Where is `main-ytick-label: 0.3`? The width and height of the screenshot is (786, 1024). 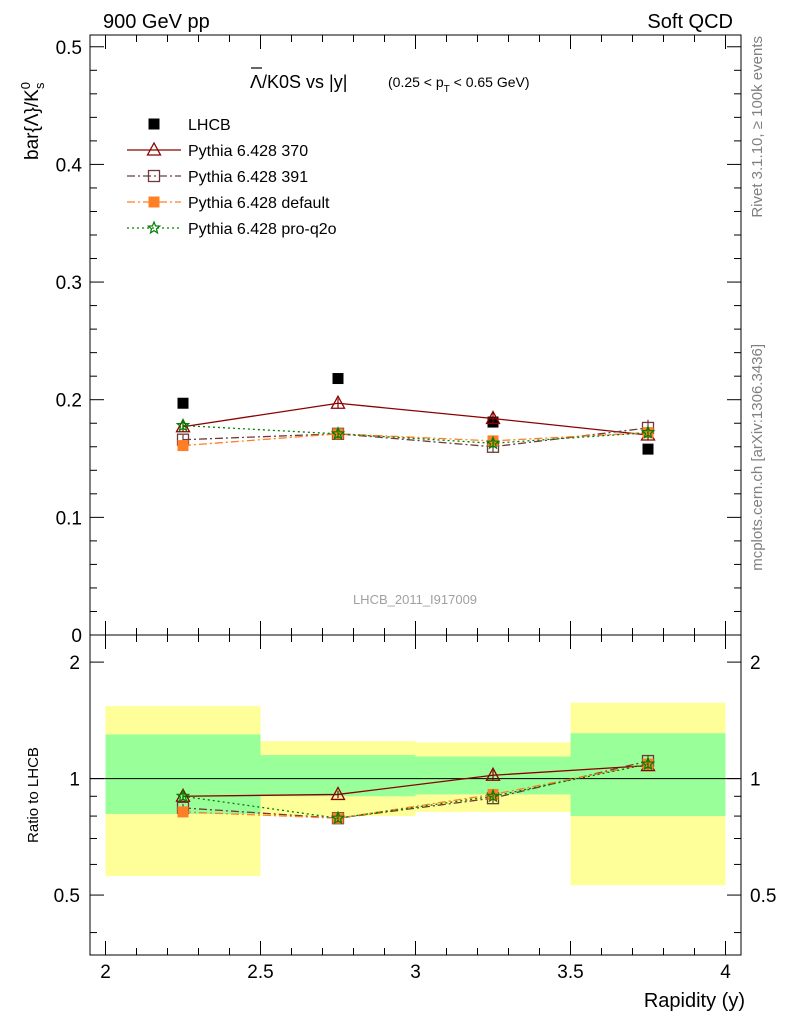
main-ytick-label: 0.3 is located at coordinates (69, 283).